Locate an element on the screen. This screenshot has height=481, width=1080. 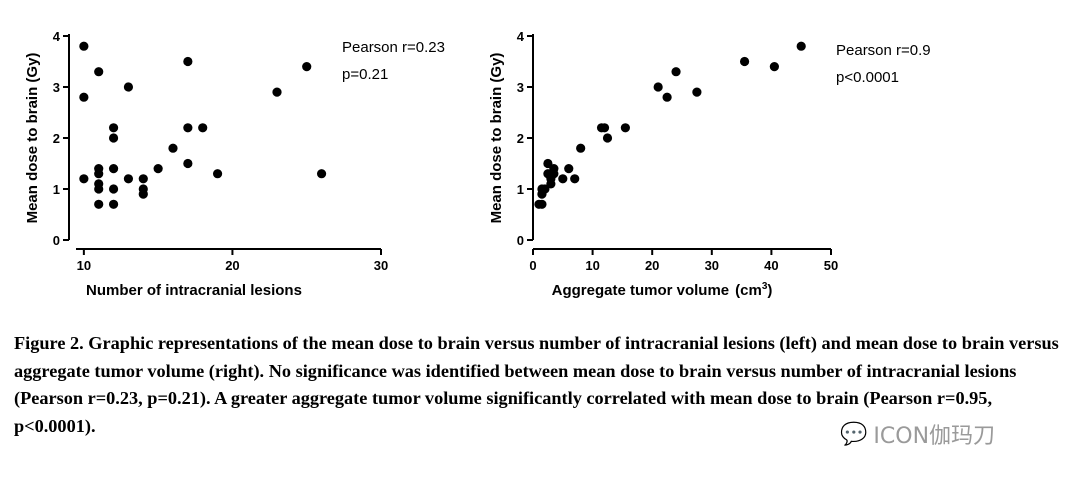
watermark: 💬 ICON伽玛刀 is located at coordinates (917, 434).